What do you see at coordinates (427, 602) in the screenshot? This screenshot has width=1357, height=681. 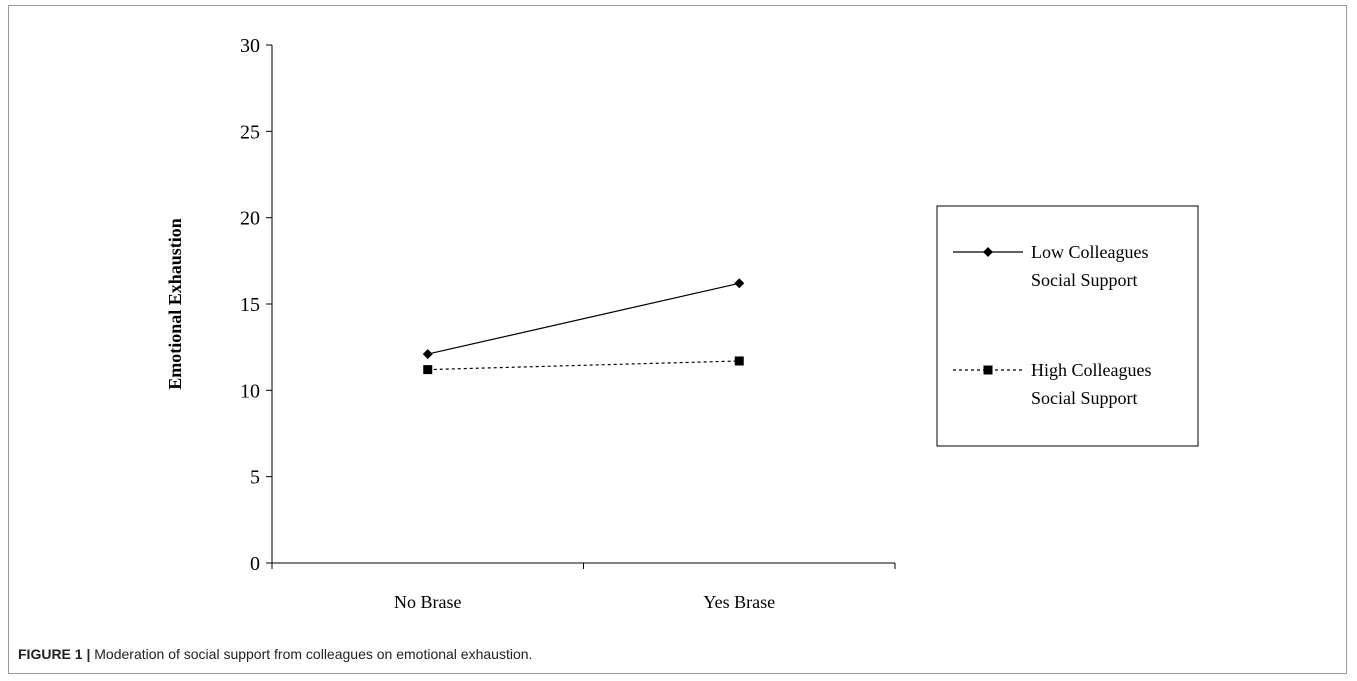 I see `x-tick-label: No Brase` at bounding box center [427, 602].